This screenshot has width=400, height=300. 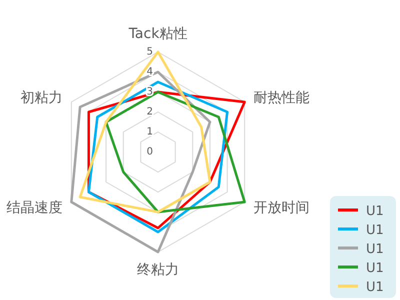 I want to click on spoke-label: 开放时间, so click(x=281, y=208).